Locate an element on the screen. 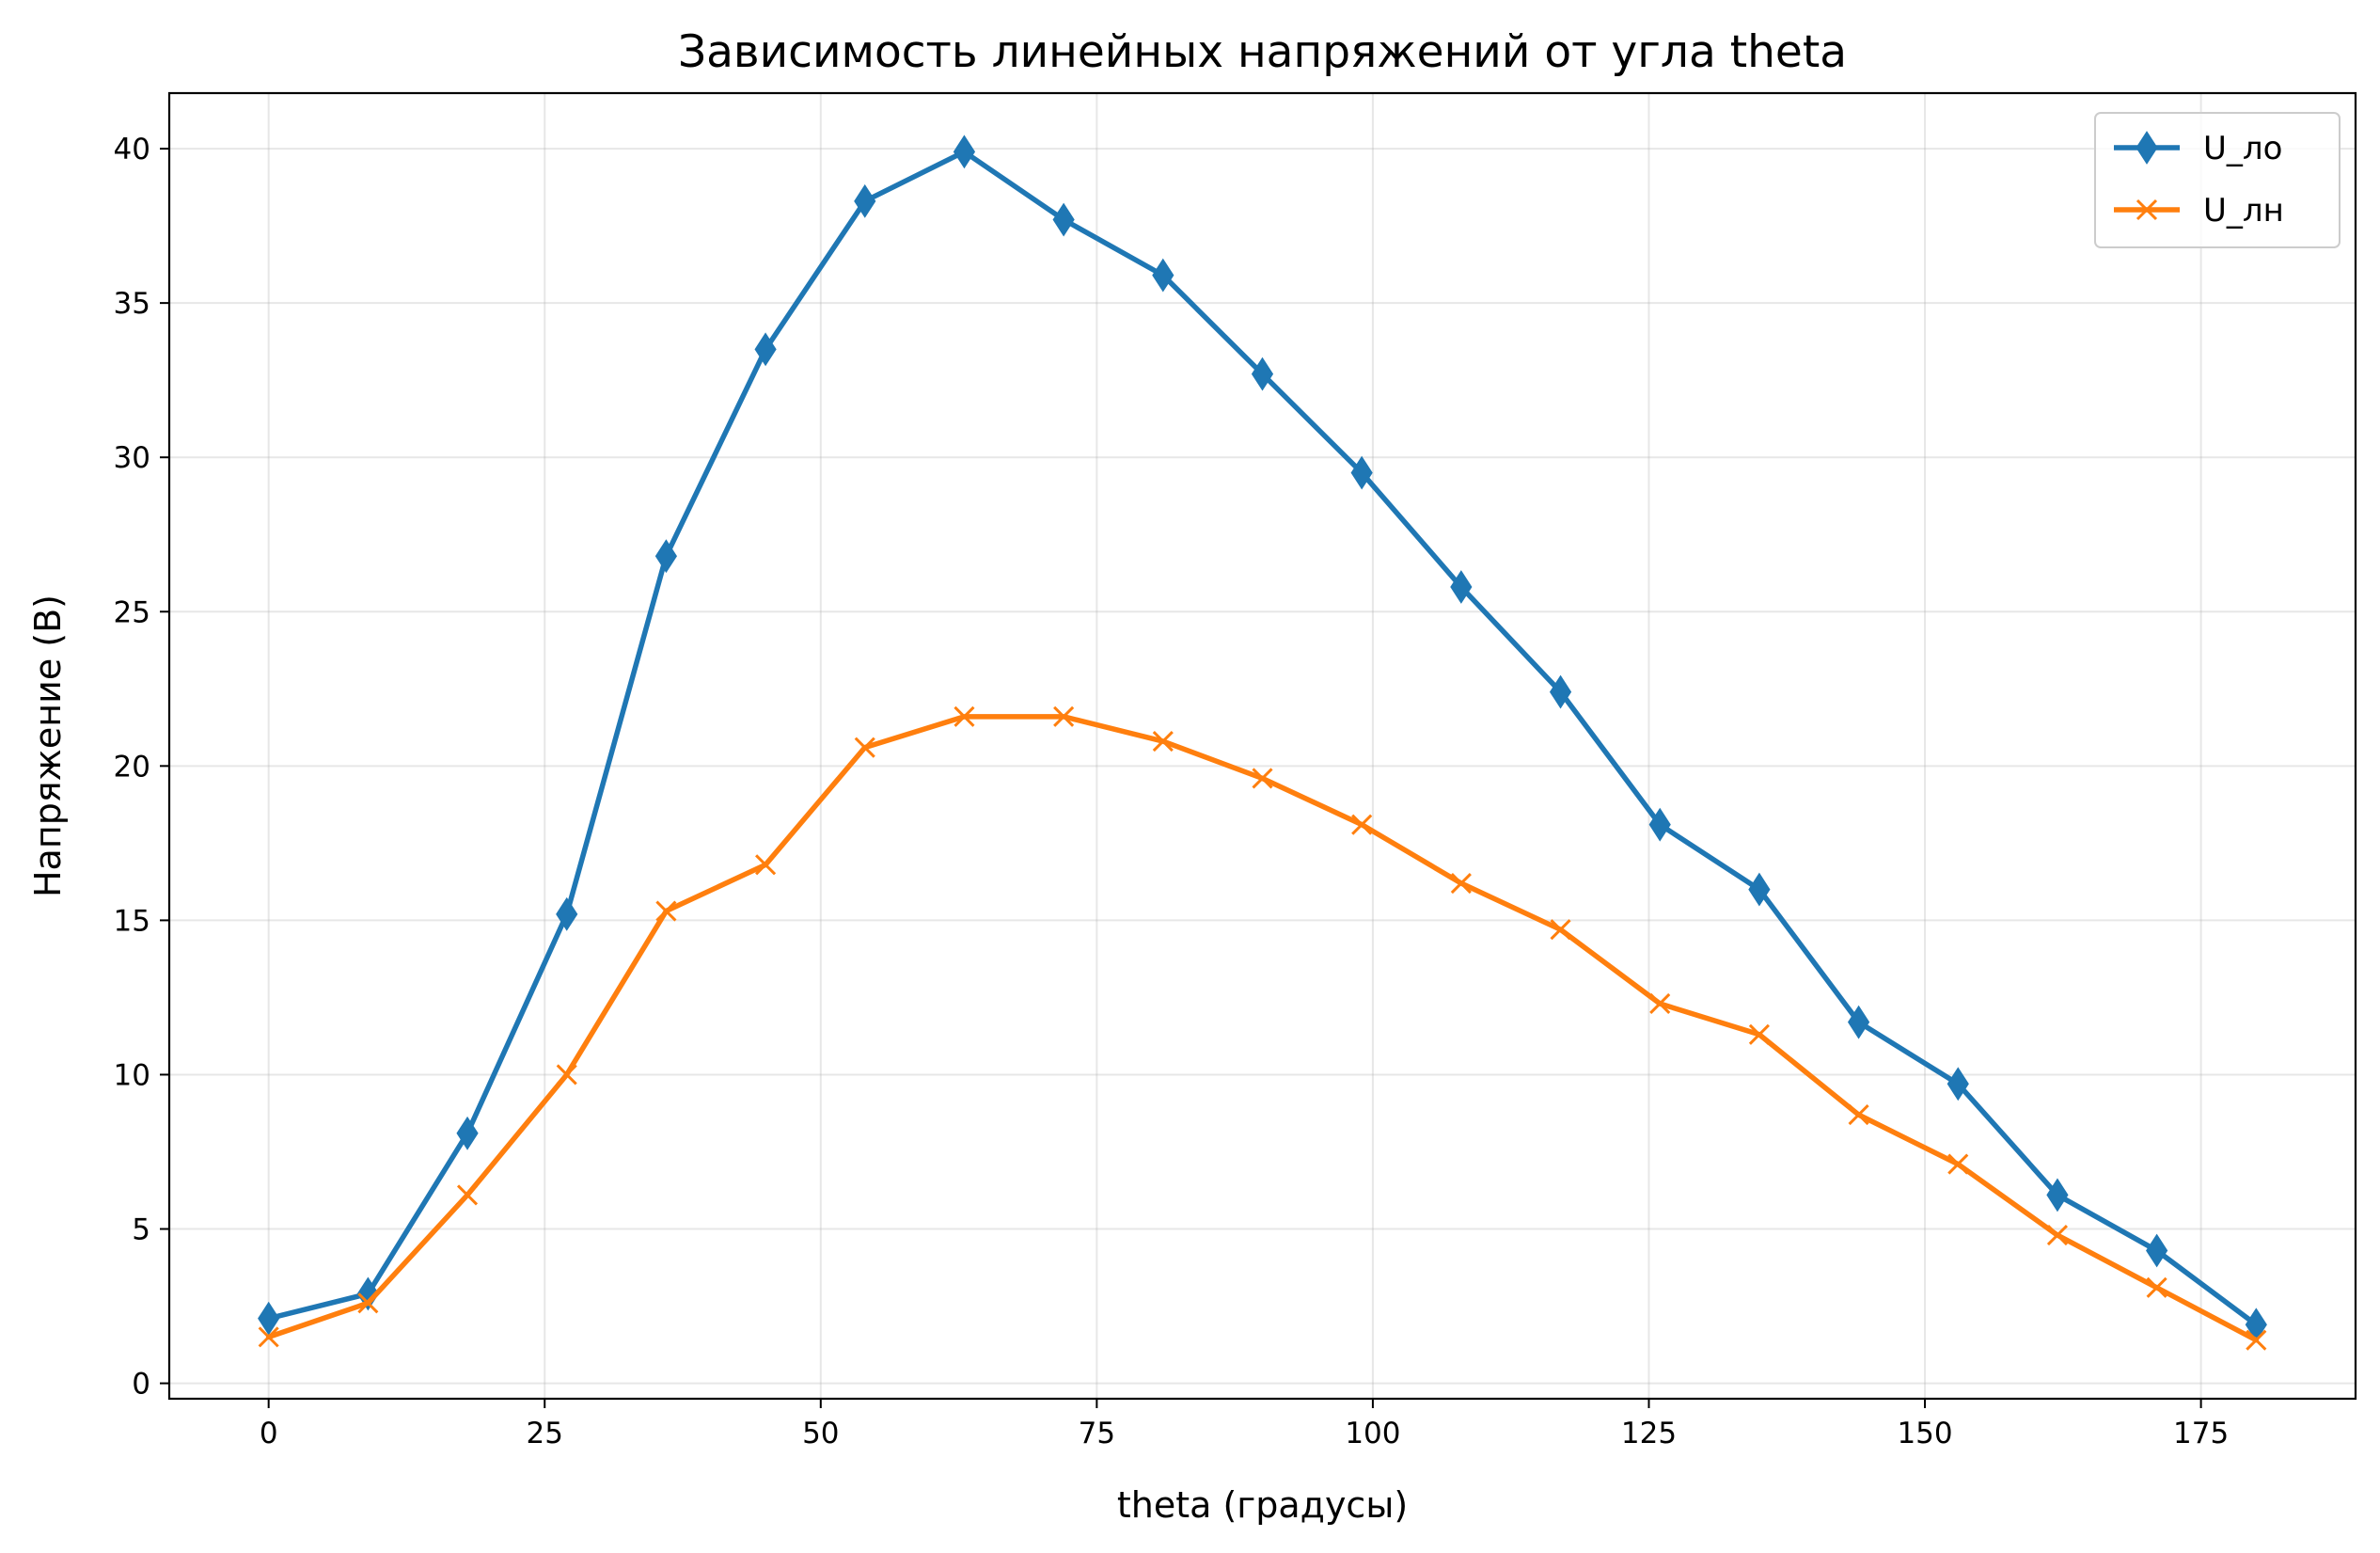 This screenshot has width=2380, height=1553. x-axis-title: theta (градусы) is located at coordinates (1262, 1505).